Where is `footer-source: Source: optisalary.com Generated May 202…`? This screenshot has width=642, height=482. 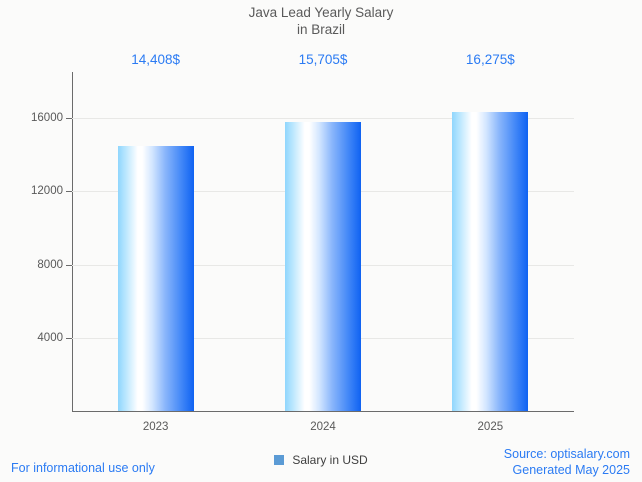 footer-source: Source: optisalary.com Generated May 202… is located at coordinates (566, 462).